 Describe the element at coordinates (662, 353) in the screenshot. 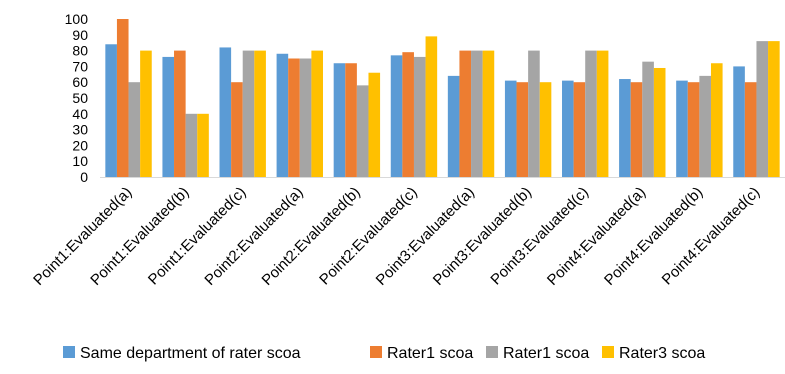

I see `legend-label: Rater3 scoa` at that location.